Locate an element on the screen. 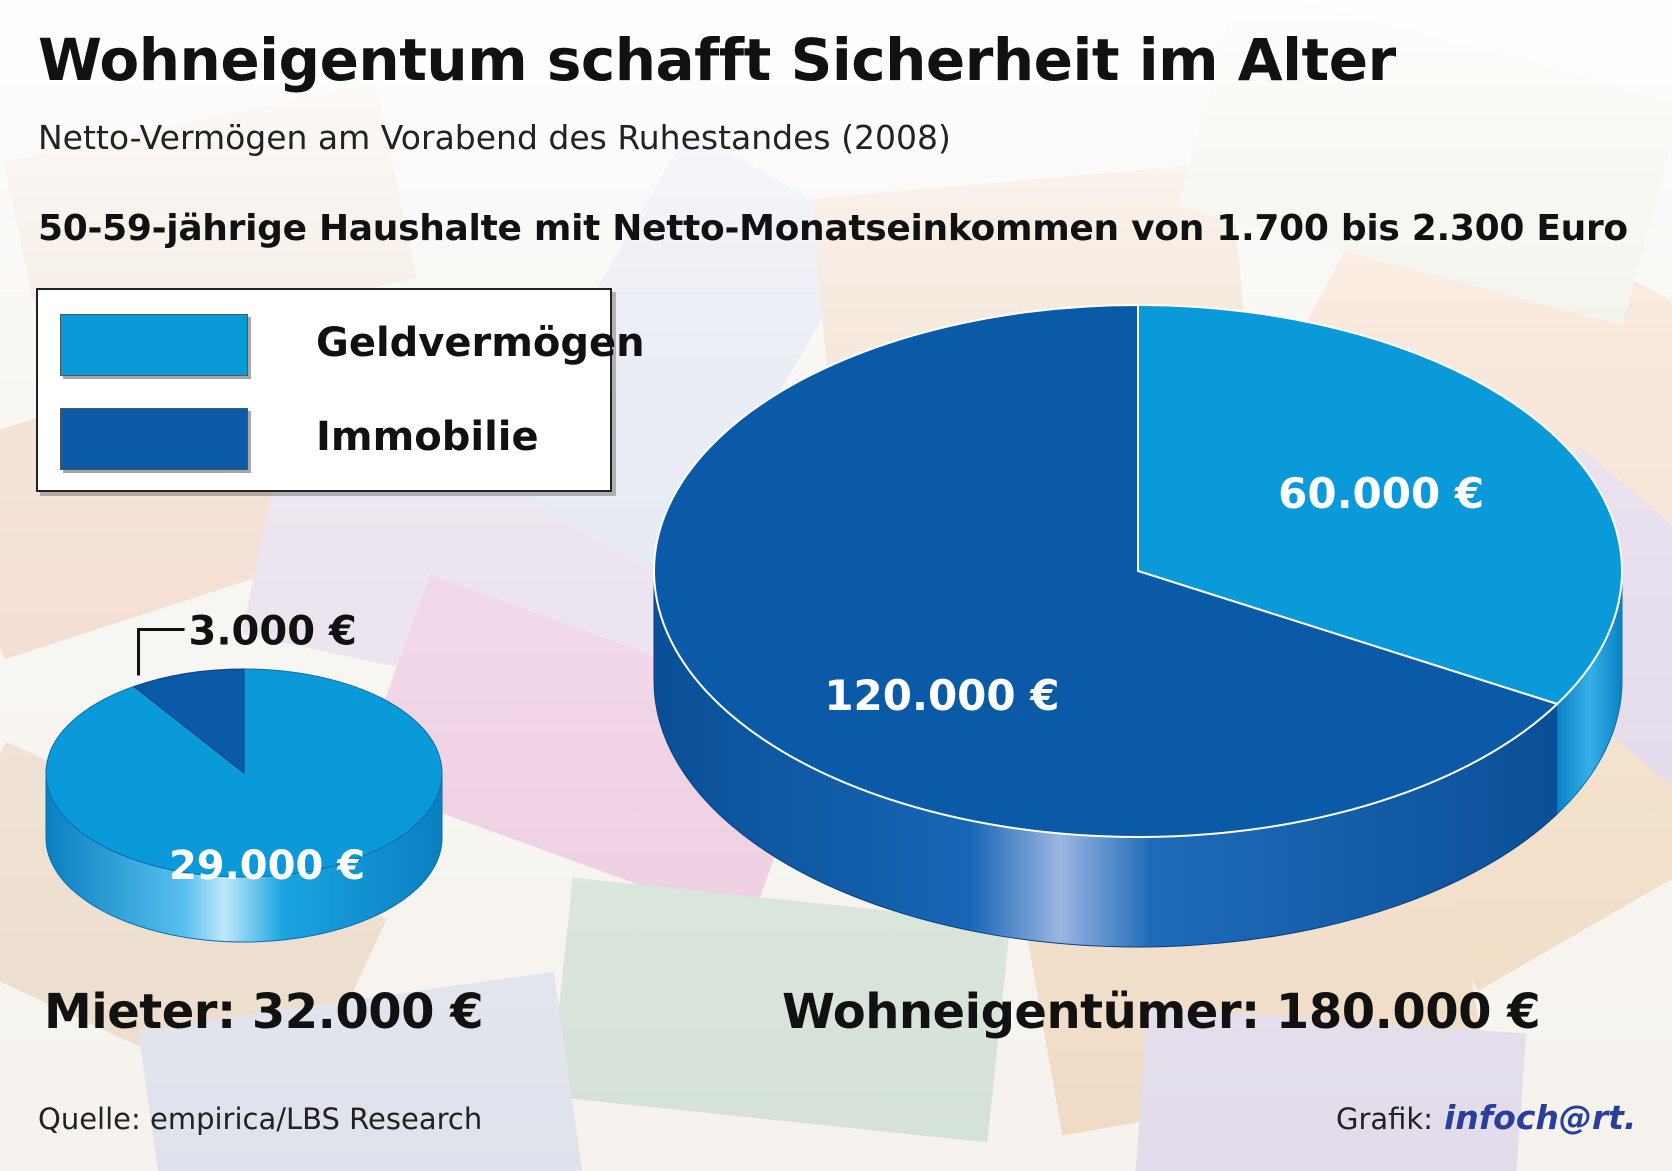 The width and height of the screenshot is (1672, 1171). pie-mieter: 29.000 € 3.000 € is located at coordinates (244, 775).